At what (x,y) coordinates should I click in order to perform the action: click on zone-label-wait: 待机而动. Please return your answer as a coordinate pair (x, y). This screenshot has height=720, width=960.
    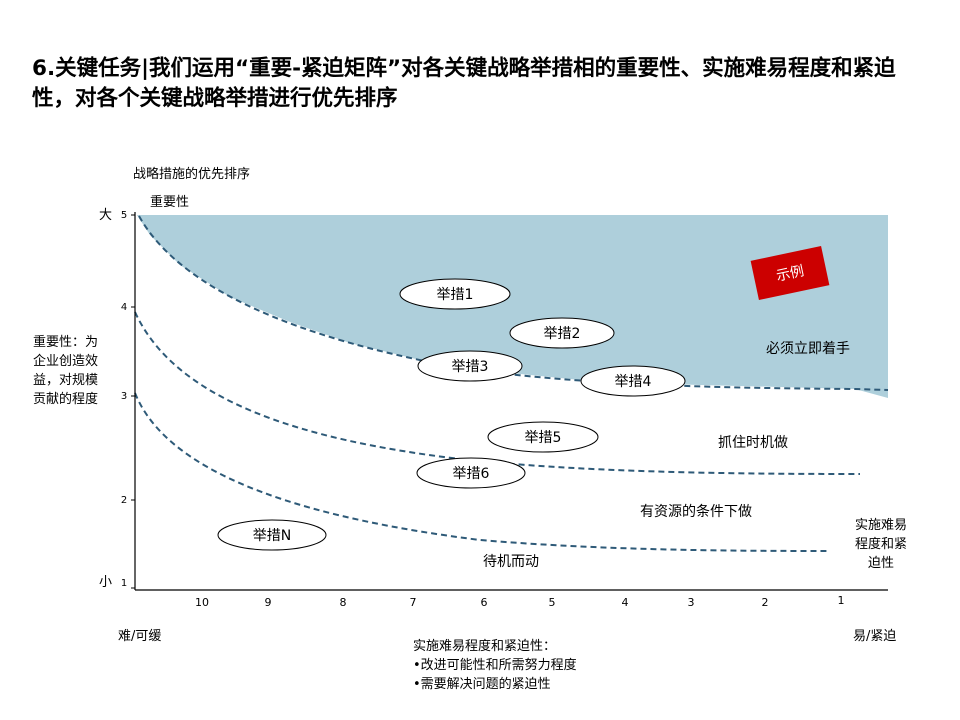
    Looking at the image, I should click on (511, 562).